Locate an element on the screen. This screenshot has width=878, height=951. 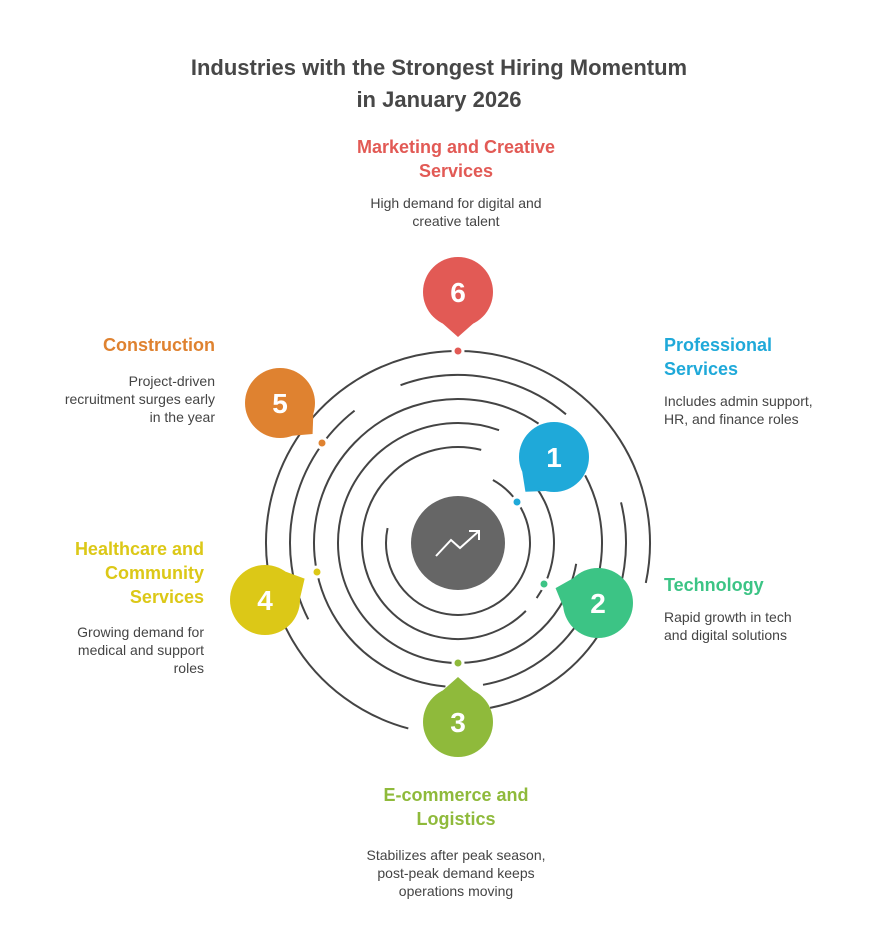
bubble-number: 2 is located at coordinates (598, 603).